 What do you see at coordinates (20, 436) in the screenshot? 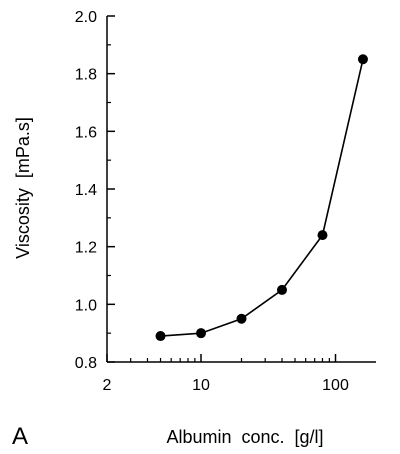
I see `panel-label: A` at bounding box center [20, 436].